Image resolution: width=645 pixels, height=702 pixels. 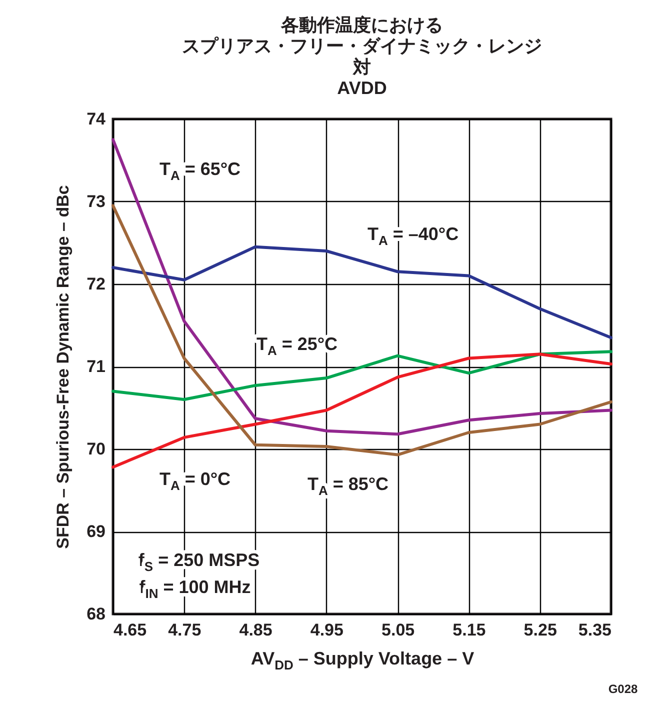 What do you see at coordinates (130, 630) in the screenshot?
I see `x-tick-label: 4.65` at bounding box center [130, 630].